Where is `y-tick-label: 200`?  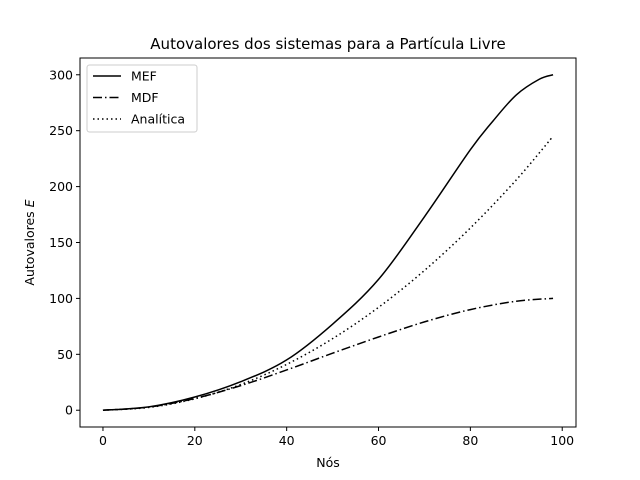 y-tick-label: 200 is located at coordinates (61, 186).